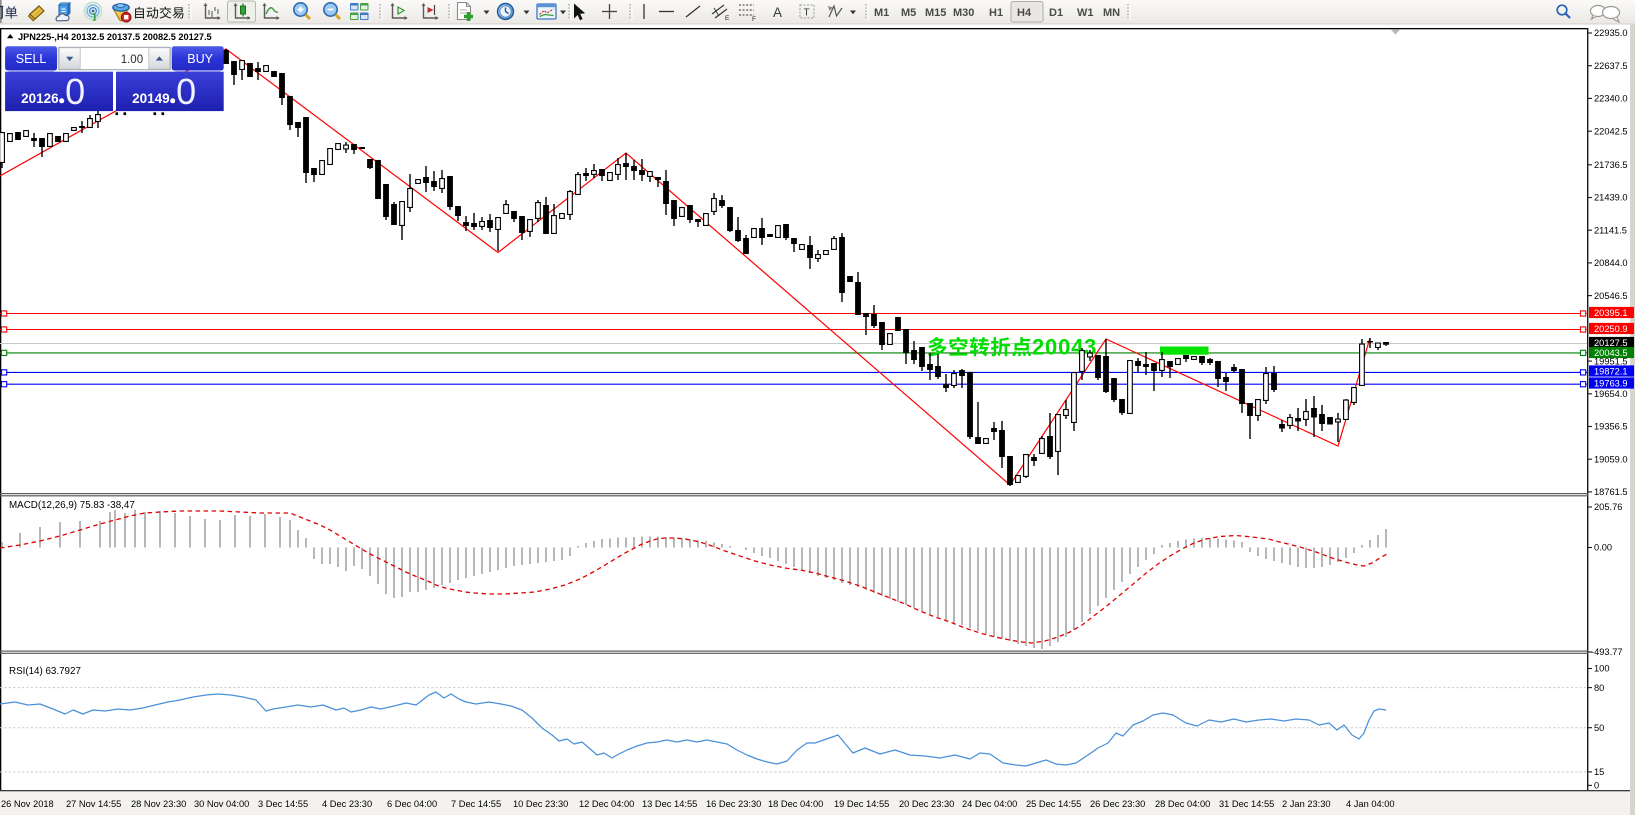  I want to click on svg-text: E, so click(727, 18).